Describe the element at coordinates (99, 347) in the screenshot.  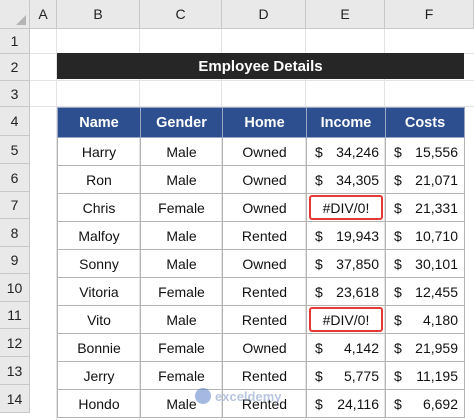
I see `name-cell: Bonnie` at that location.